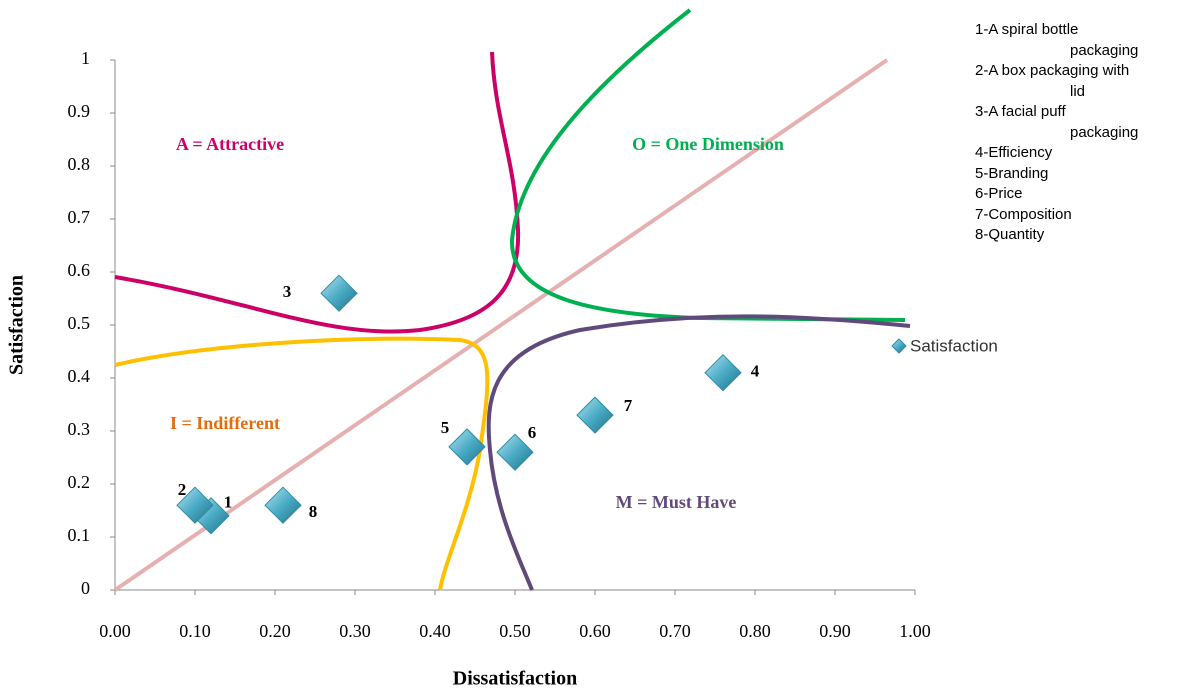 This screenshot has height=691, width=1183. Describe the element at coordinates (755, 371) in the screenshot. I see `point-label: 4` at that location.